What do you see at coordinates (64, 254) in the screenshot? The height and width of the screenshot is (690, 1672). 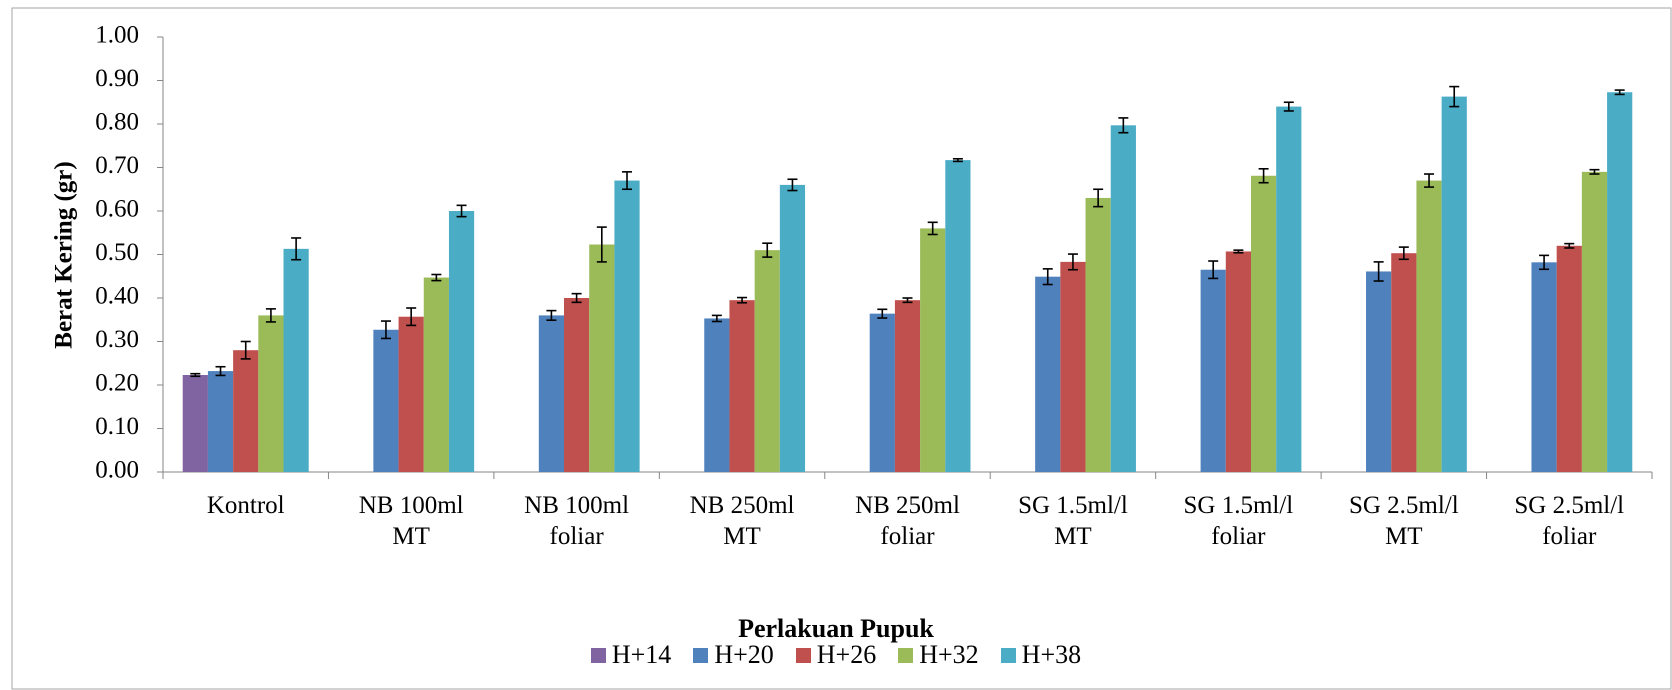 I see `y-axis-title: Berat Kering (gr)` at bounding box center [64, 254].